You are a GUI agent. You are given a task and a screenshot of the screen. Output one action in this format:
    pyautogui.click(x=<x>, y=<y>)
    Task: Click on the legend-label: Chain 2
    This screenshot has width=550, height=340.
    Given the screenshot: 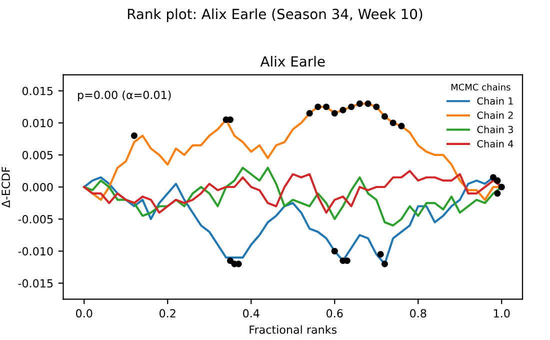 What is the action you would take?
    pyautogui.click(x=495, y=115)
    